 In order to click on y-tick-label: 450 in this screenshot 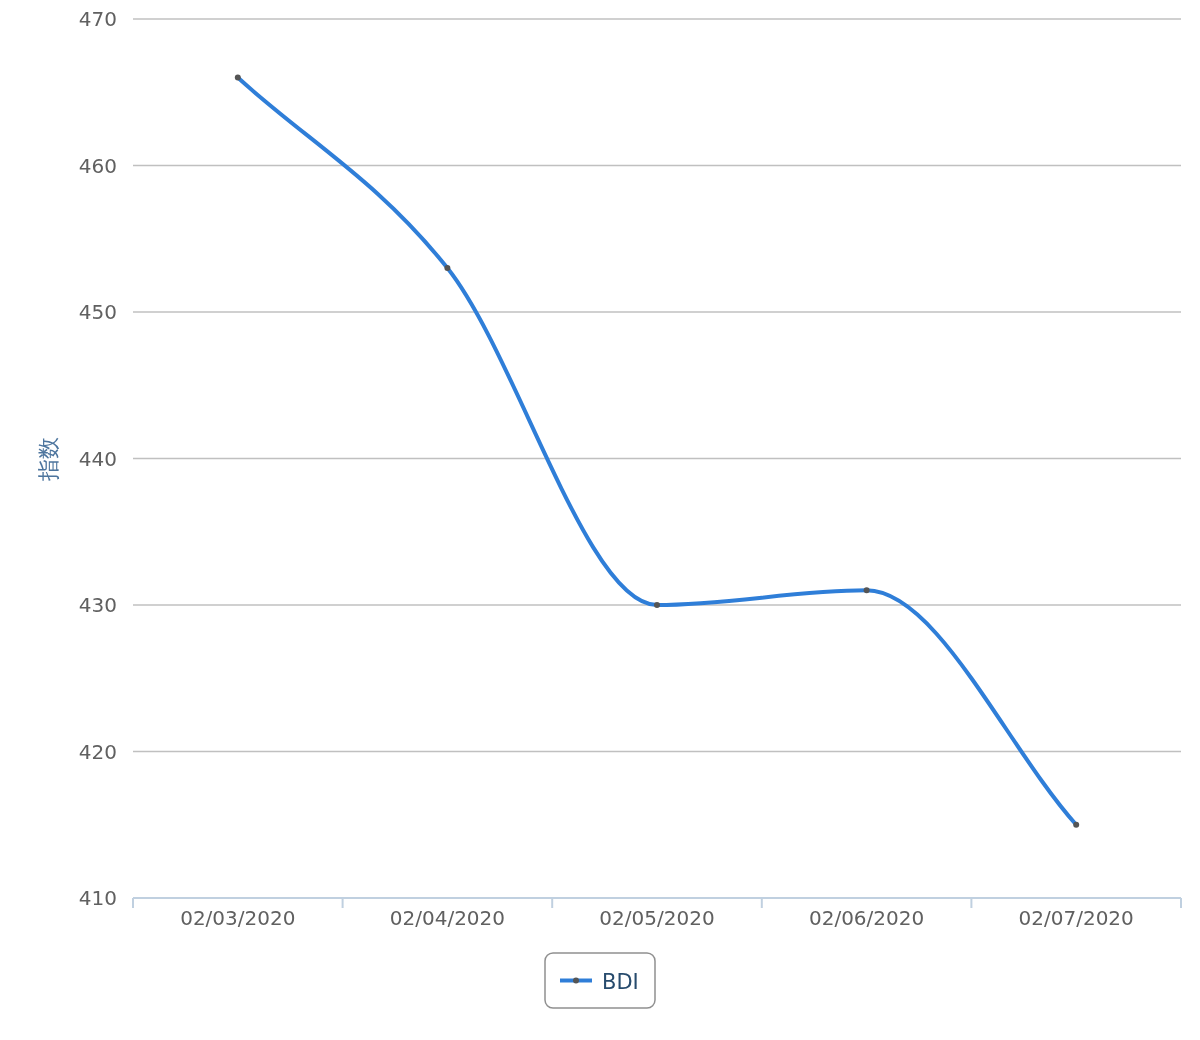, I will do `click(97, 312)`.